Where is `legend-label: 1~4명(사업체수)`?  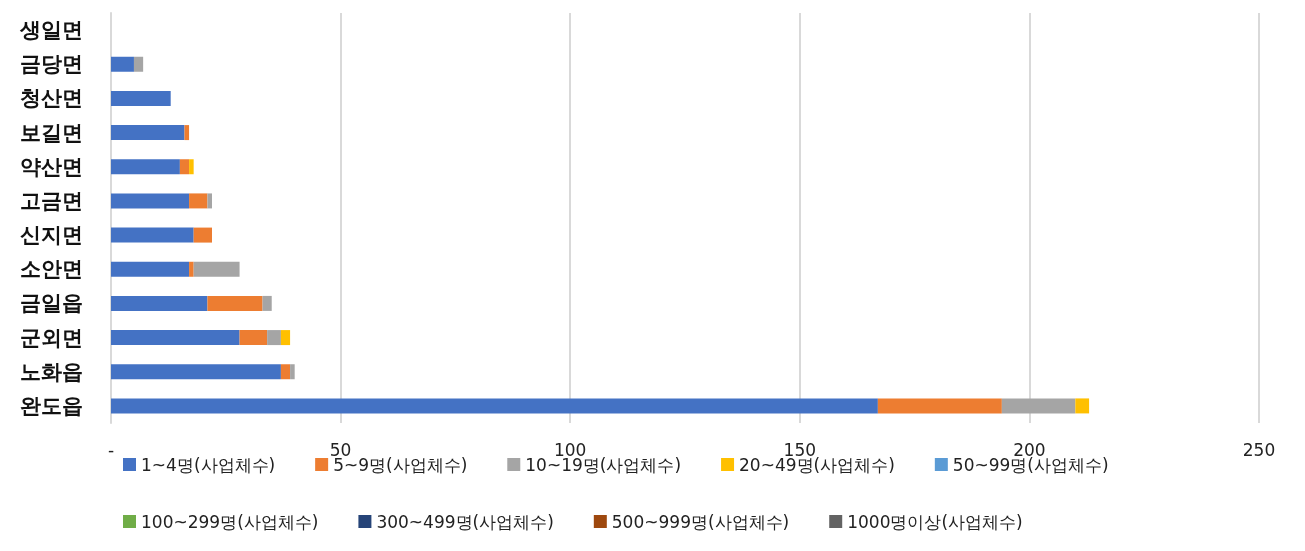
legend-label: 1~4명(사업체수) is located at coordinates (208, 464).